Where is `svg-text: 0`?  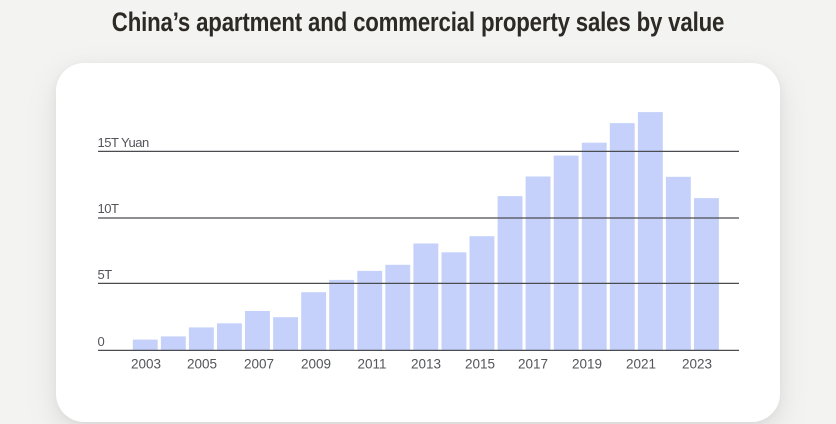
svg-text: 0 is located at coordinates (101, 341).